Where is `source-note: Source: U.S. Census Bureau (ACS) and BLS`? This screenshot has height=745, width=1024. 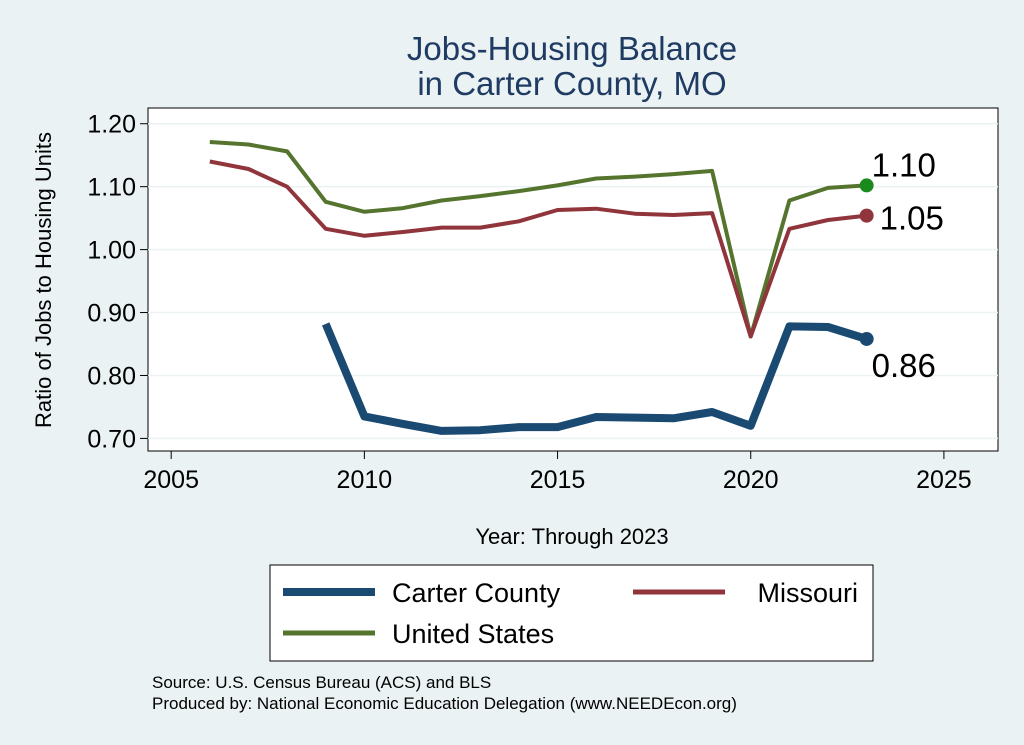
source-note: Source: U.S. Census Bureau (ACS) and BLS is located at coordinates (321, 682).